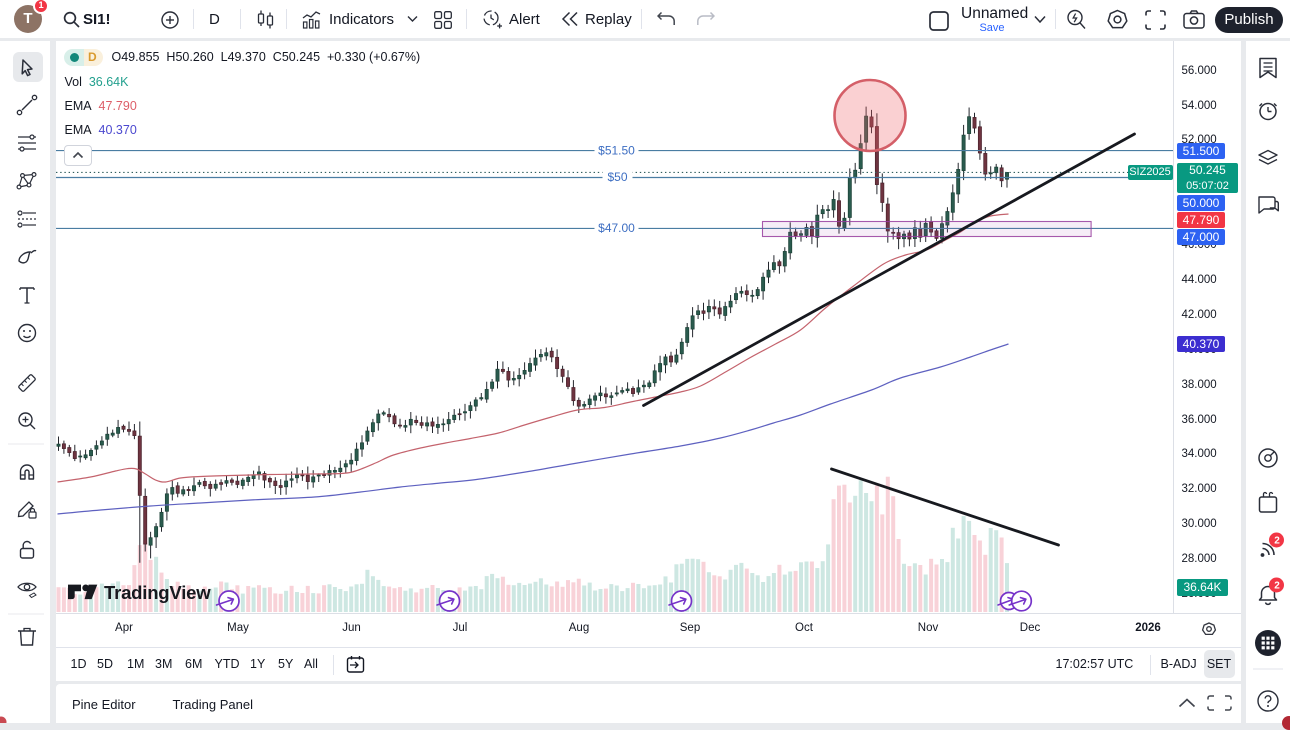 The width and height of the screenshot is (1290, 730). I want to click on svg-text: TradingView, so click(157, 592).